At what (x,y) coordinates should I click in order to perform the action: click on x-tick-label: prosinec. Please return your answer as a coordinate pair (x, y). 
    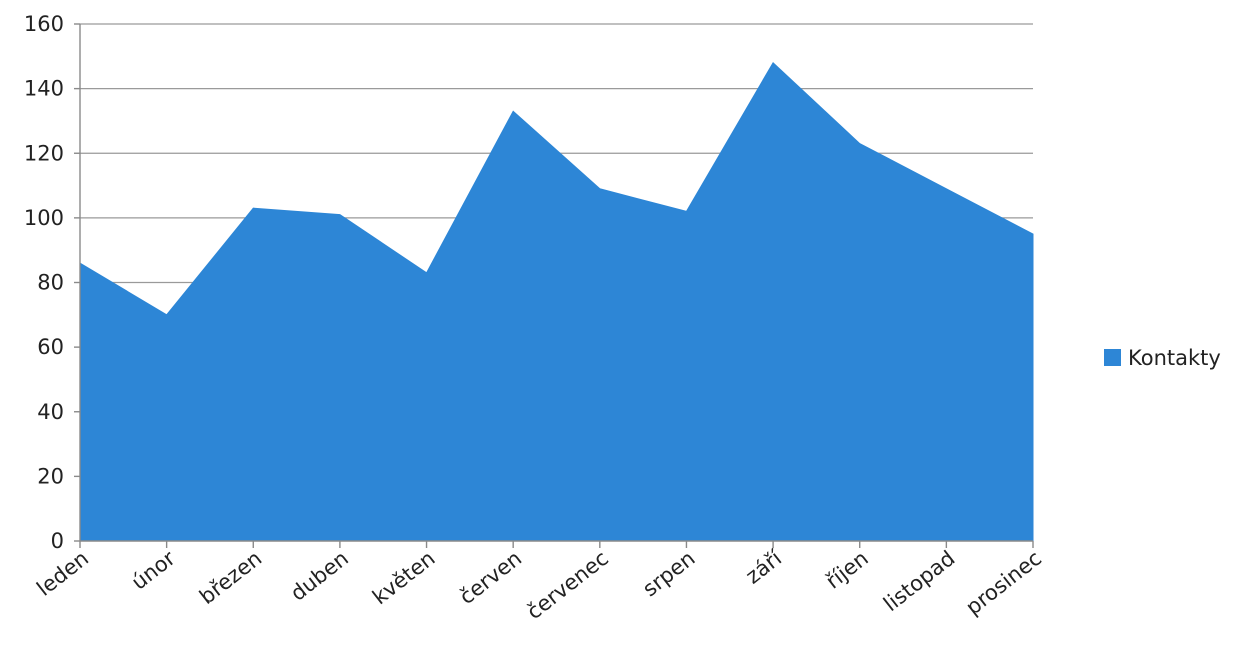
    Looking at the image, I should click on (1003, 583).